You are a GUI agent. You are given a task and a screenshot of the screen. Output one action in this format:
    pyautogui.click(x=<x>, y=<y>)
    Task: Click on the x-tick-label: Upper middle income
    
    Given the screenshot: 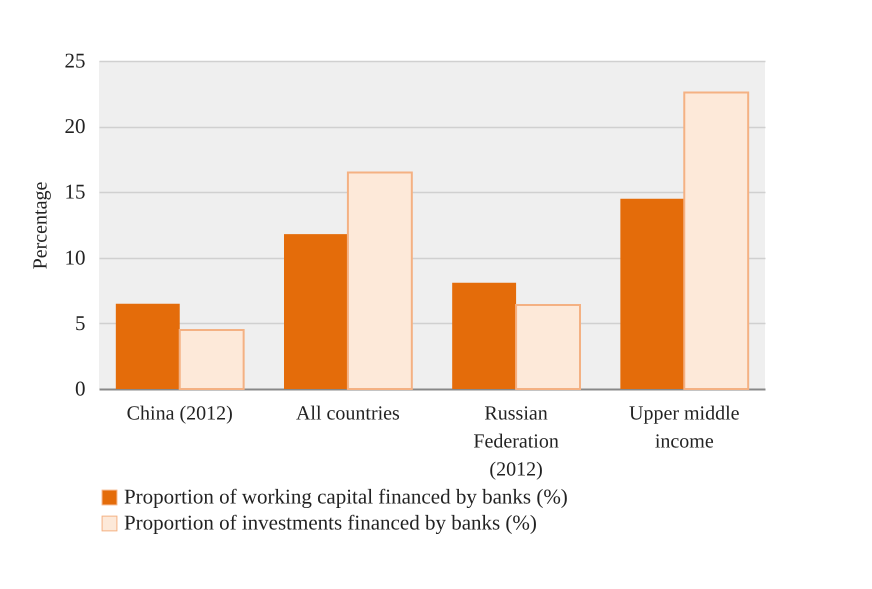 What is the action you would take?
    pyautogui.click(x=684, y=427)
    